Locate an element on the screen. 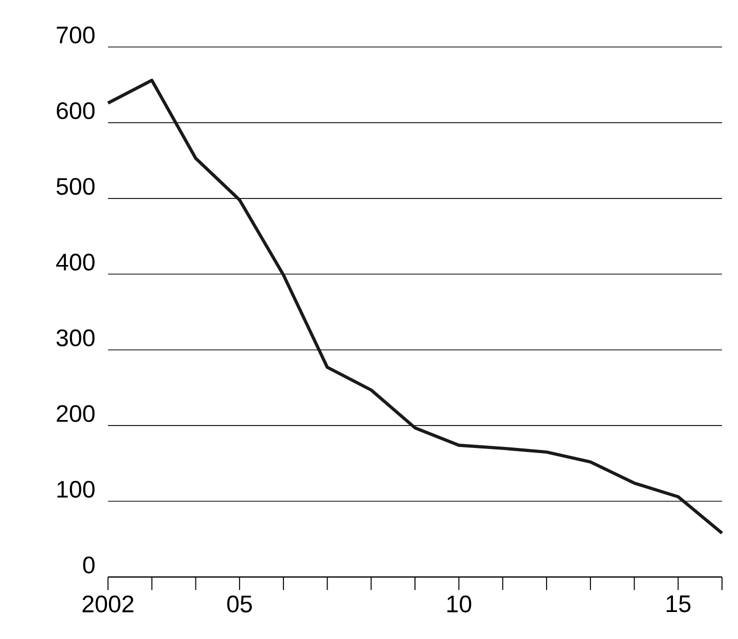  x-tick-label: 05 is located at coordinates (239, 604).